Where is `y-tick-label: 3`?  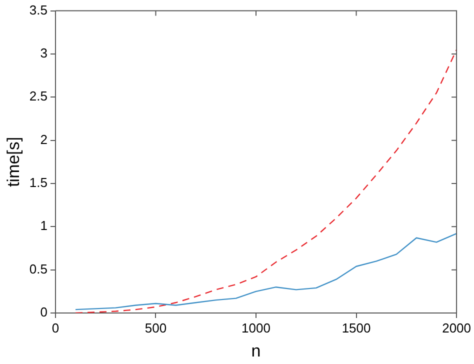 y-tick-label: 3 is located at coordinates (44, 53).